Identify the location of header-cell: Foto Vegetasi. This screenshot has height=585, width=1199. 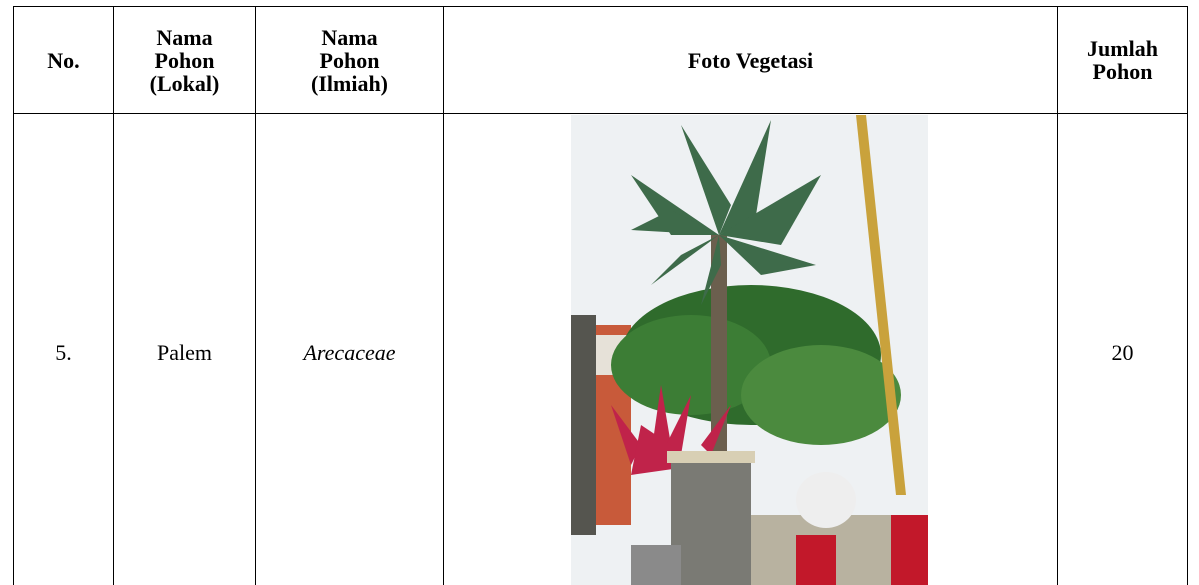
(750, 60).